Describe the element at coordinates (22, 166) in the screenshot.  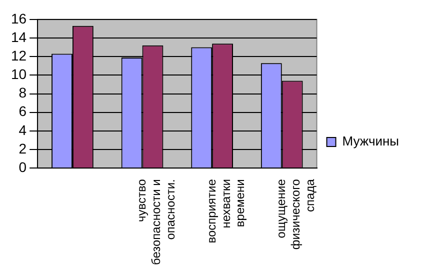
I see `y-tick-label: 0` at that location.